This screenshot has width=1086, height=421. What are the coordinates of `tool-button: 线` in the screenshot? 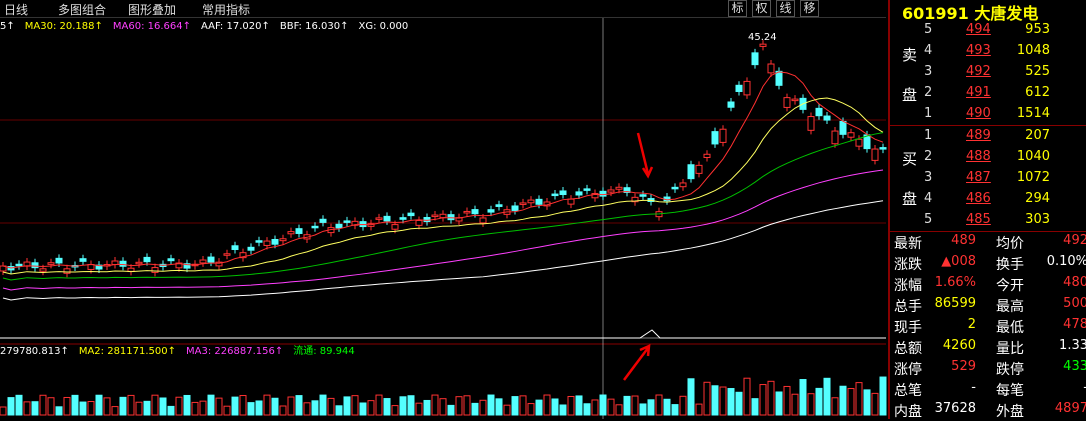 It's located at (785, 8).